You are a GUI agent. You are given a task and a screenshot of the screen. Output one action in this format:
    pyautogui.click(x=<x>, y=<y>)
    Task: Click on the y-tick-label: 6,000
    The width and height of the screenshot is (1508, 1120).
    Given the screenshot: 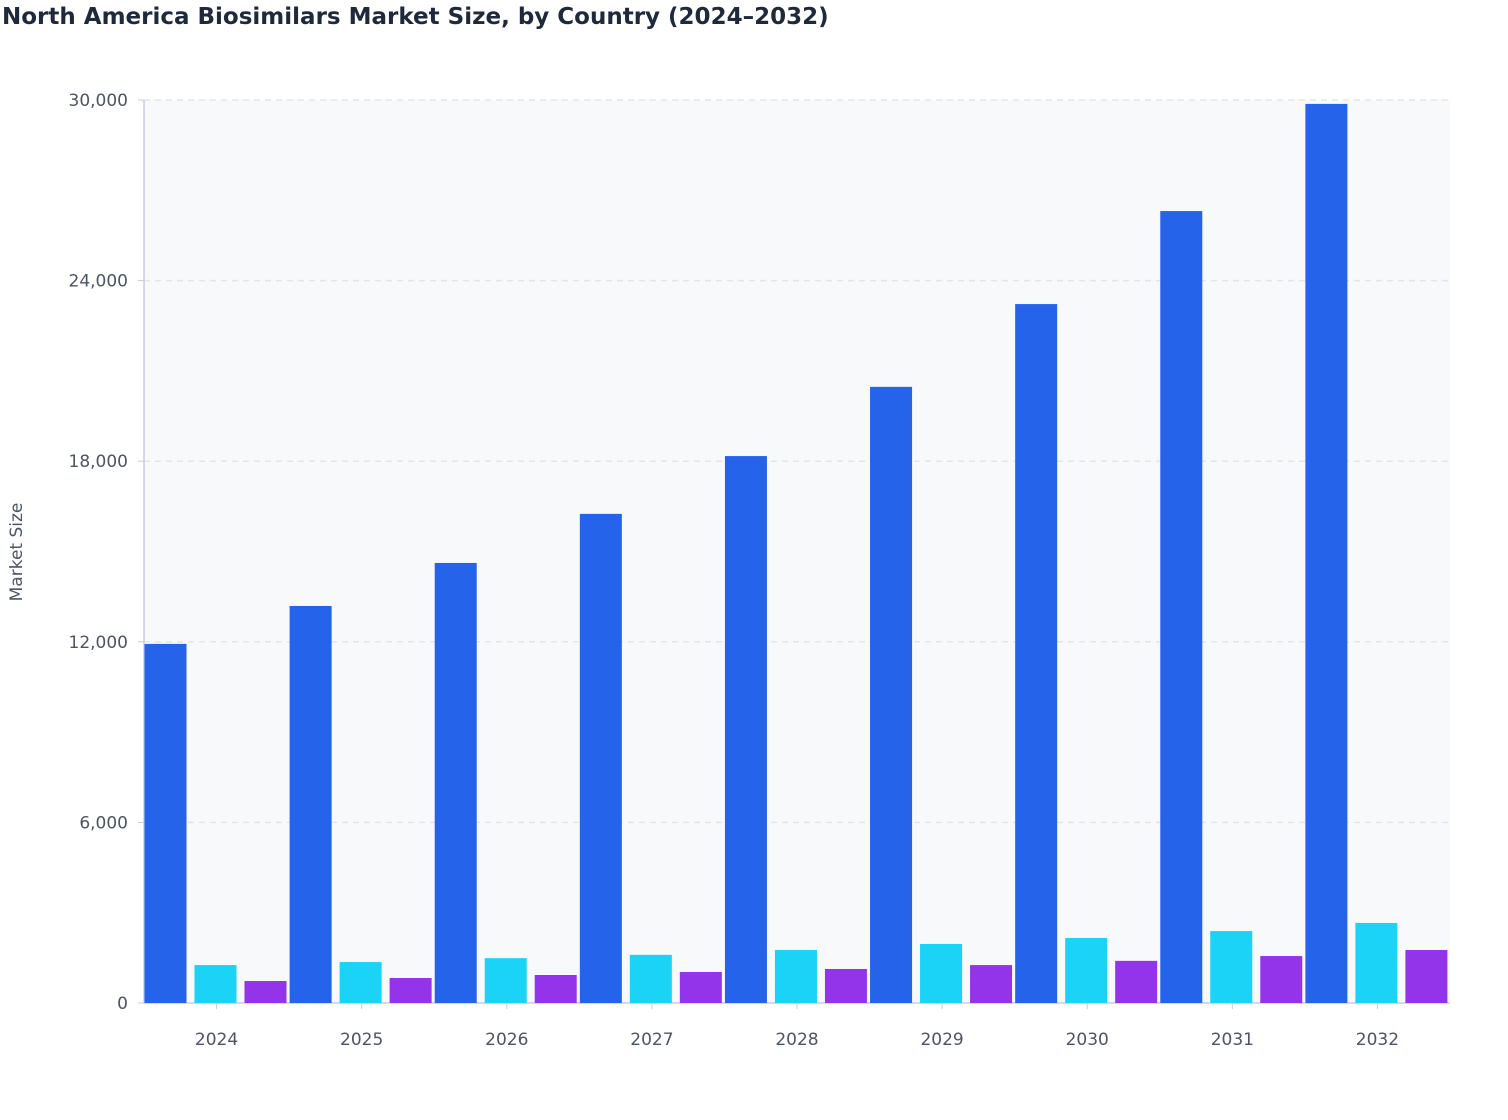 What is the action you would take?
    pyautogui.click(x=103, y=823)
    